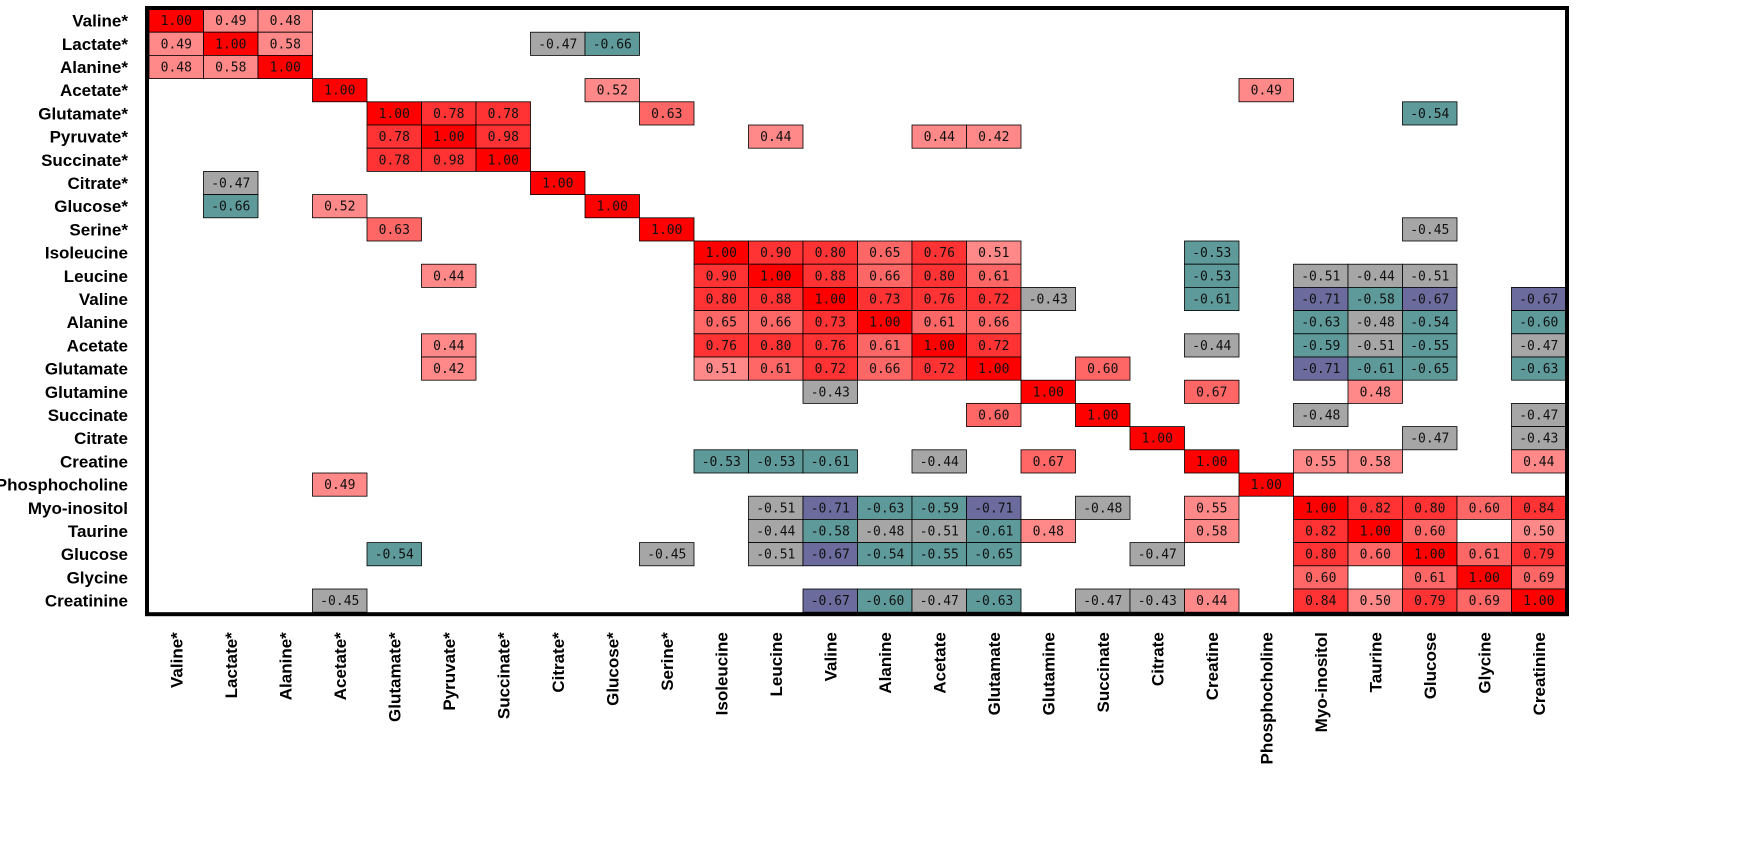 The height and width of the screenshot is (852, 1761). I want to click on heatmap-cell-value: 0.48, so click(1048, 532).